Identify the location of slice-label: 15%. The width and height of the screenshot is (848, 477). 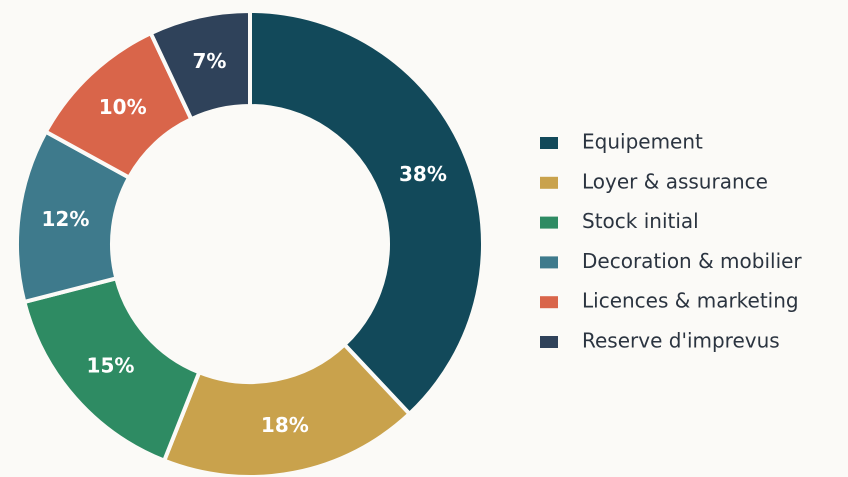
(111, 366).